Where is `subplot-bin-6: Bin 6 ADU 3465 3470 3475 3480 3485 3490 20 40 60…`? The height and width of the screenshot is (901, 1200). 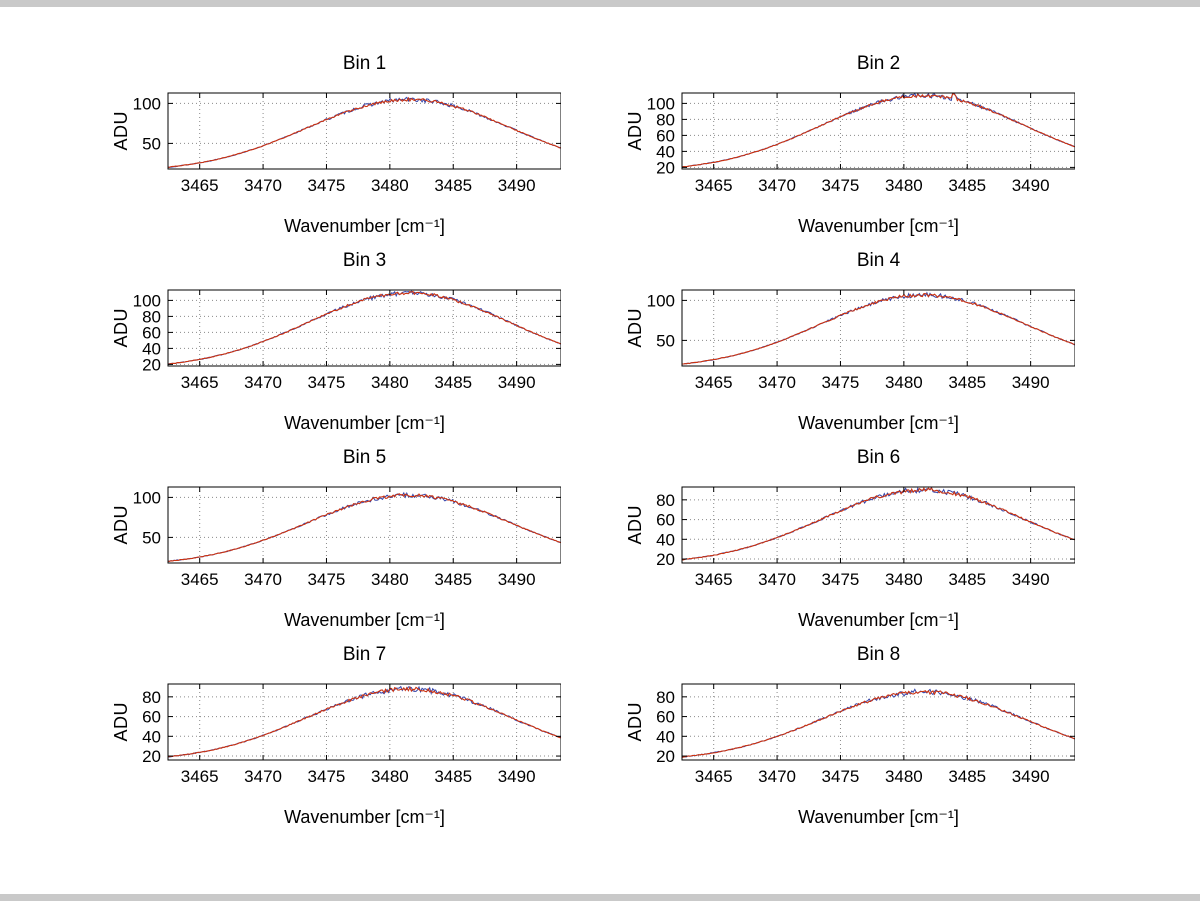 subplot-bin-6: Bin 6 ADU 3465 3470 3475 3480 3485 3490 20 40 60… is located at coordinates (813, 541).